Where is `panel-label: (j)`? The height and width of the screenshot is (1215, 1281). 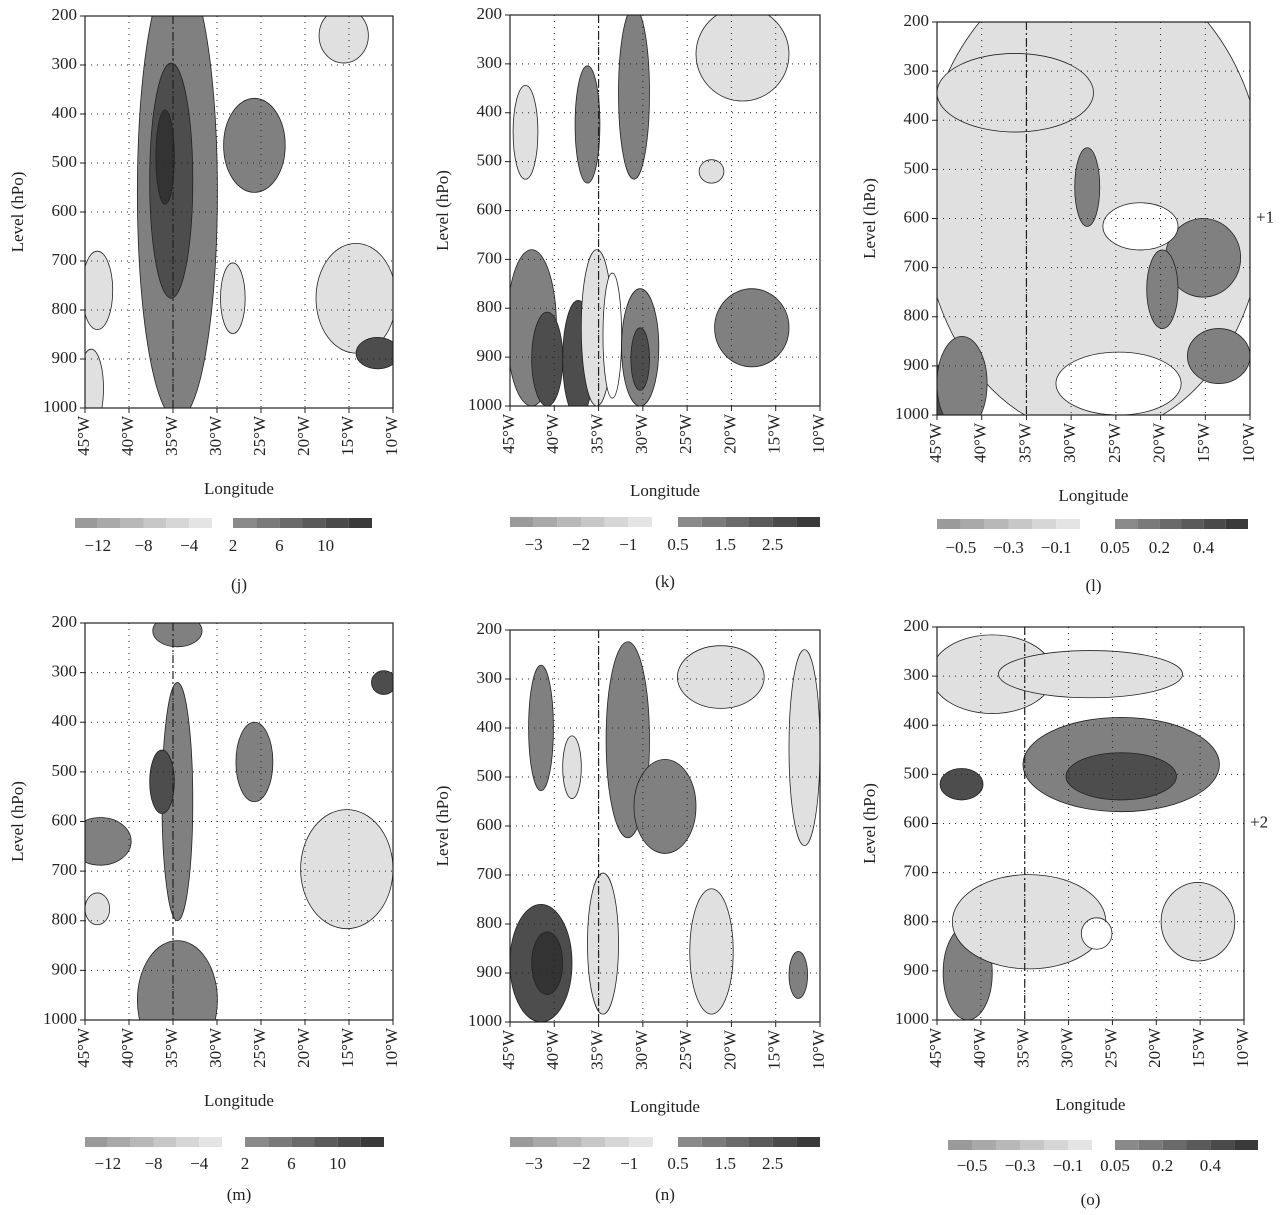 panel-label: (j) is located at coordinates (239, 584).